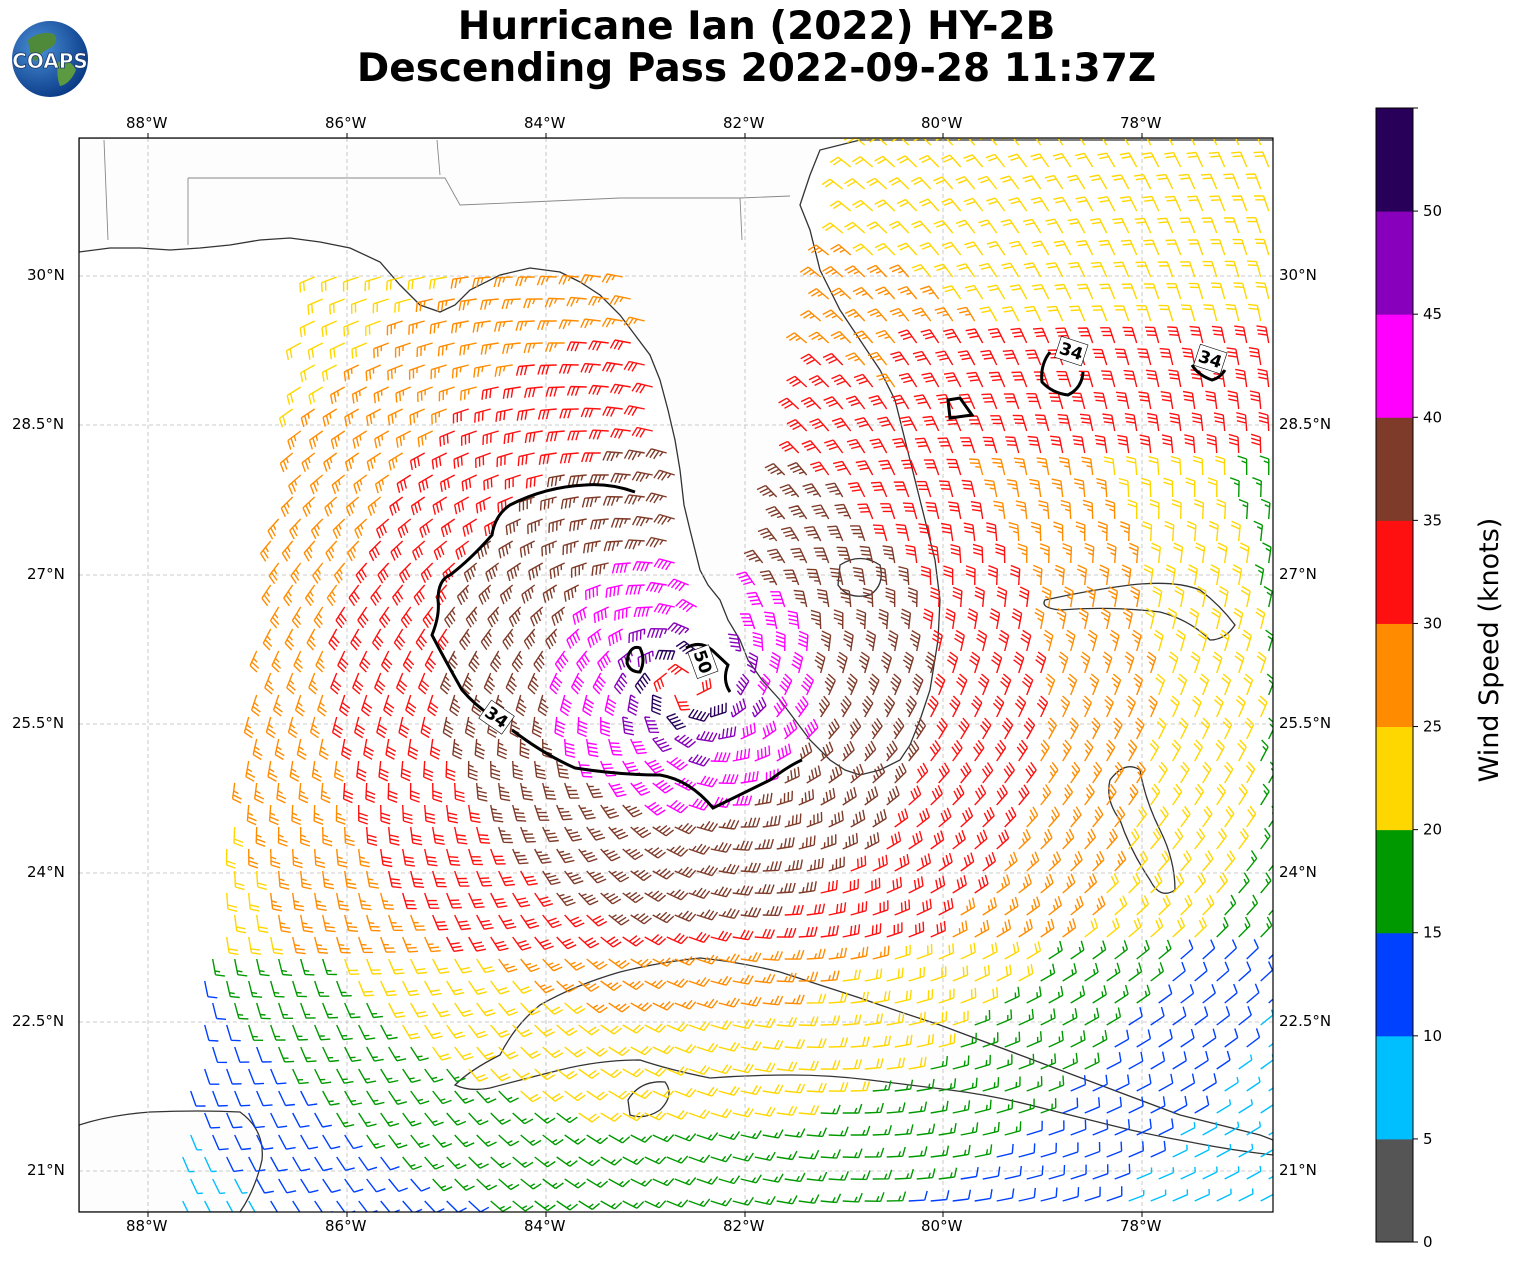 Image resolution: width=1513 pixels, height=1264 pixels. Describe the element at coordinates (859, 577) in the screenshot. I see `lake-okeechobee` at that location.